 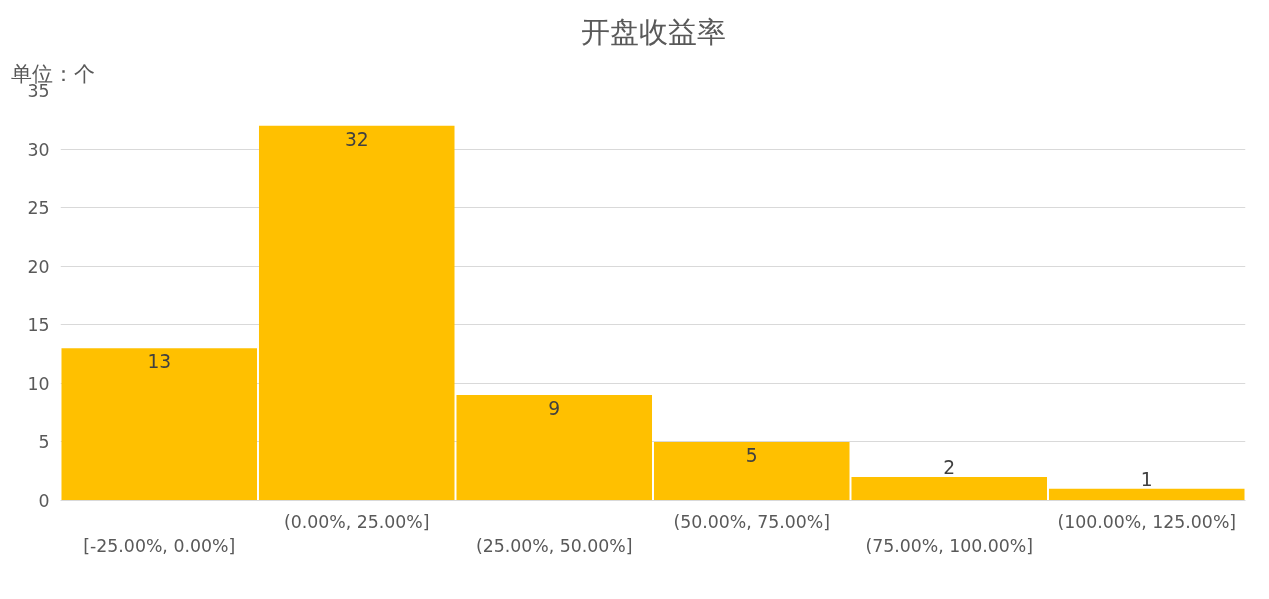 What do you see at coordinates (1146, 479) in the screenshot?
I see `data-label: 1` at bounding box center [1146, 479].